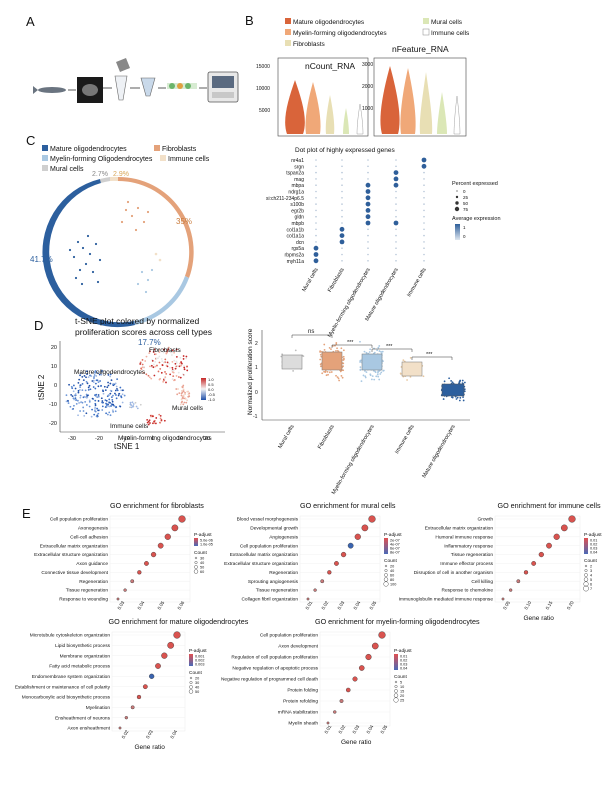 This screenshot has height=787, width=613. What do you see at coordinates (450, 33) in the screenshot?
I see `legend-b-item-4: Immune cells` at bounding box center [450, 33].